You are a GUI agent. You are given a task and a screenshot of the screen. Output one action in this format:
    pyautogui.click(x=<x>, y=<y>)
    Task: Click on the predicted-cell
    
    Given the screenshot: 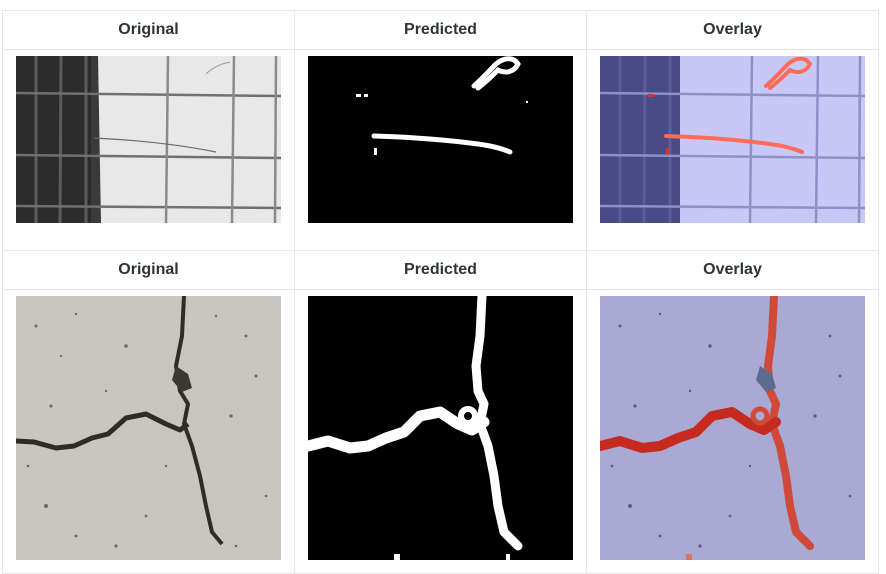 What is the action you would take?
    pyautogui.click(x=440, y=161)
    